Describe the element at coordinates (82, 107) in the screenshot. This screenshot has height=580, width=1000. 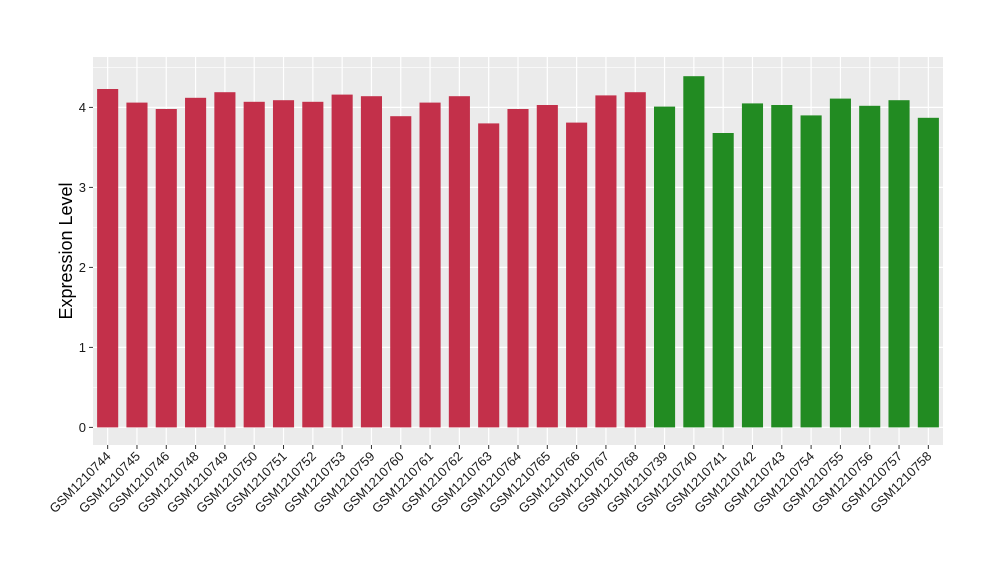
I see `y-tick-label: 4` at that location.